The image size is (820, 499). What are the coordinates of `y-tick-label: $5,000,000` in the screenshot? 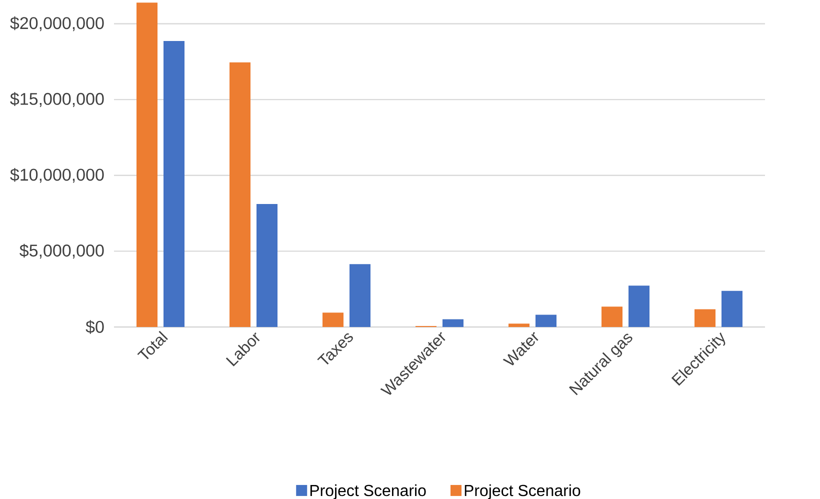 It's located at (62, 251).